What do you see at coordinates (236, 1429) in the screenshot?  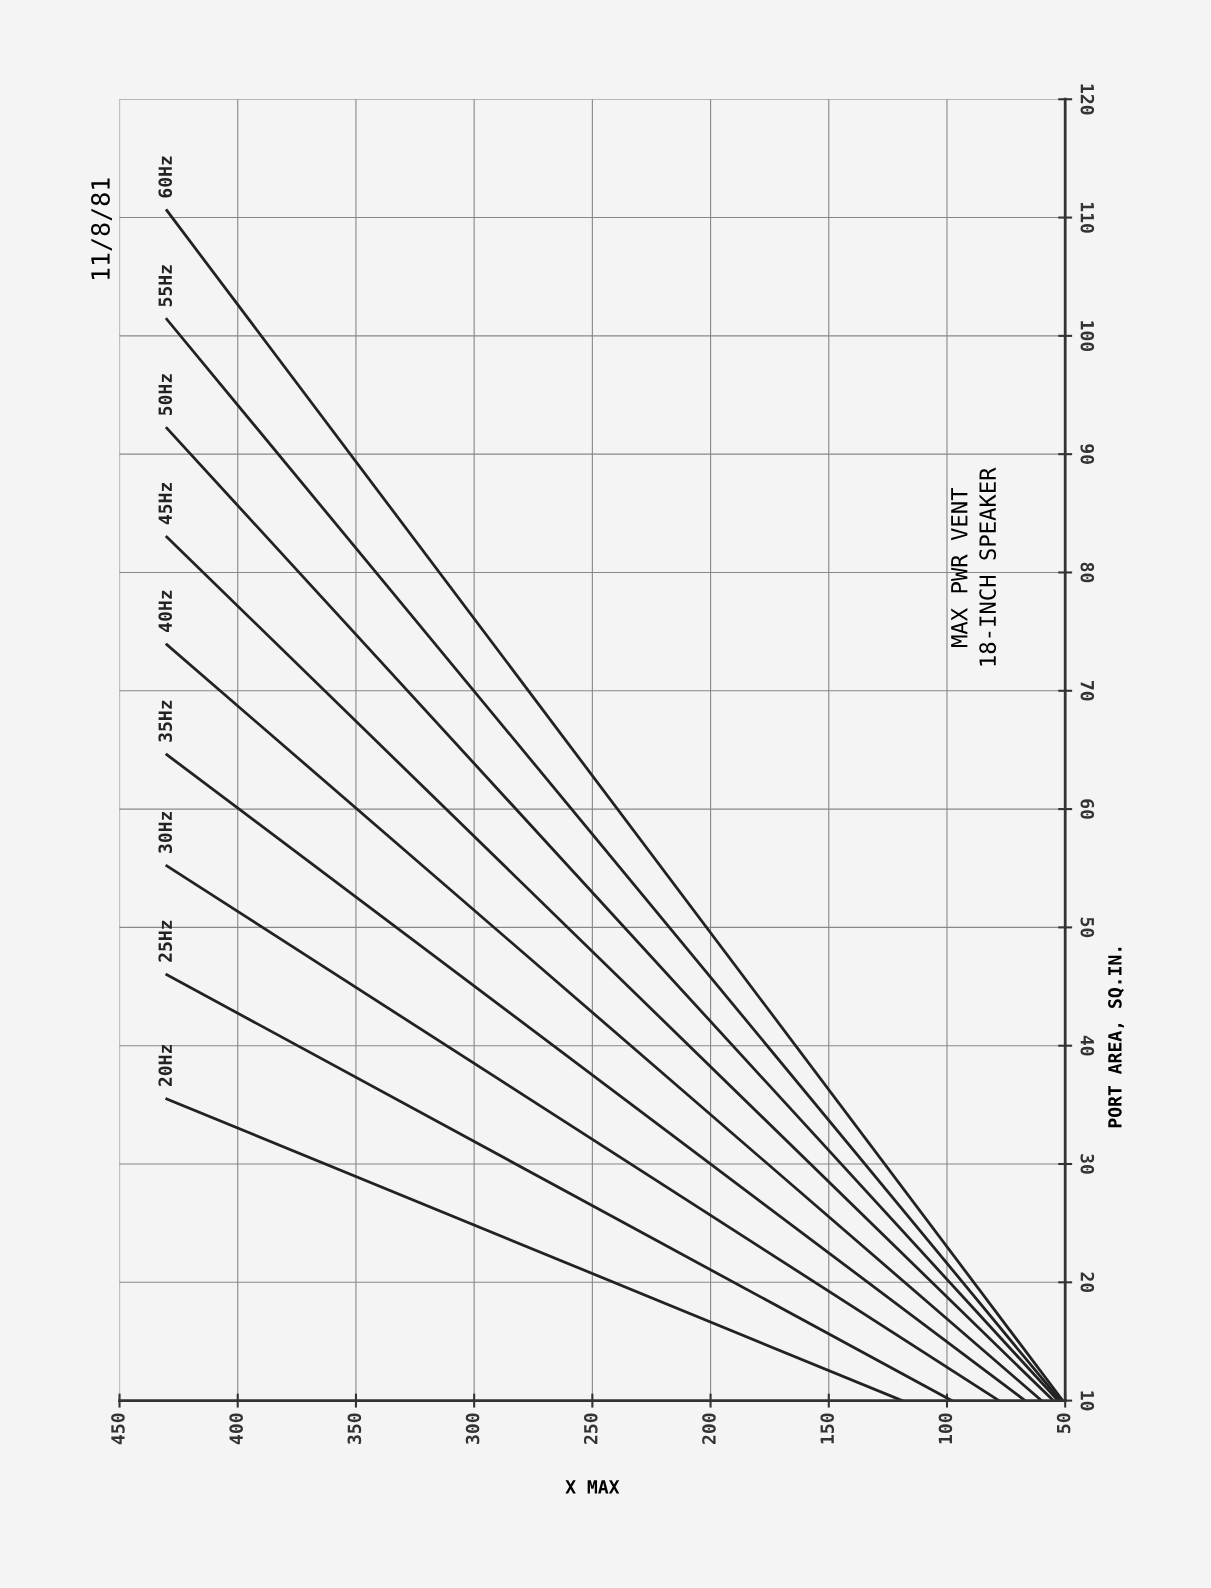 I see `x-tick-label: 400` at bounding box center [236, 1429].